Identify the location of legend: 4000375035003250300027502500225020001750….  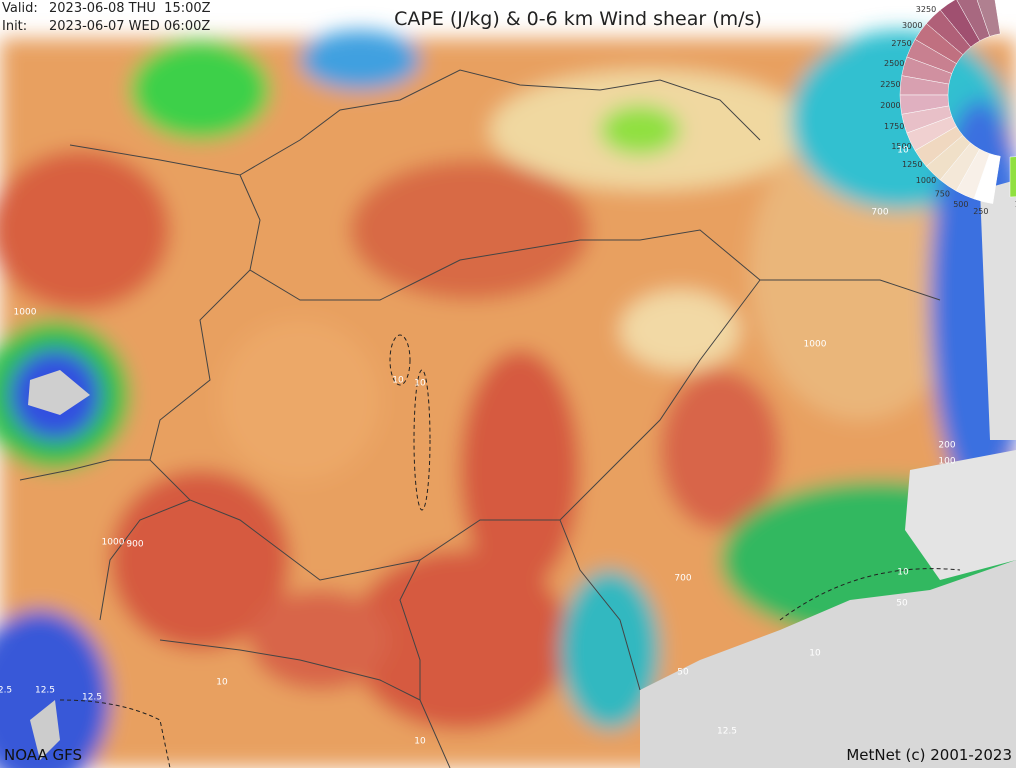
(948, 108).